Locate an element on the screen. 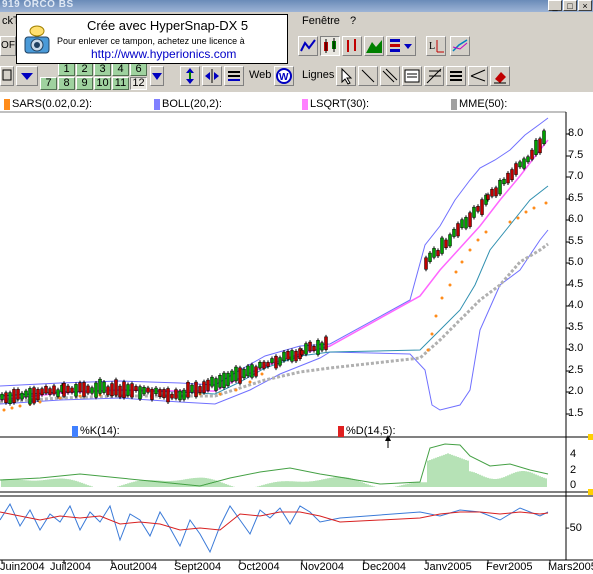  area-chart-button is located at coordinates (374, 46).